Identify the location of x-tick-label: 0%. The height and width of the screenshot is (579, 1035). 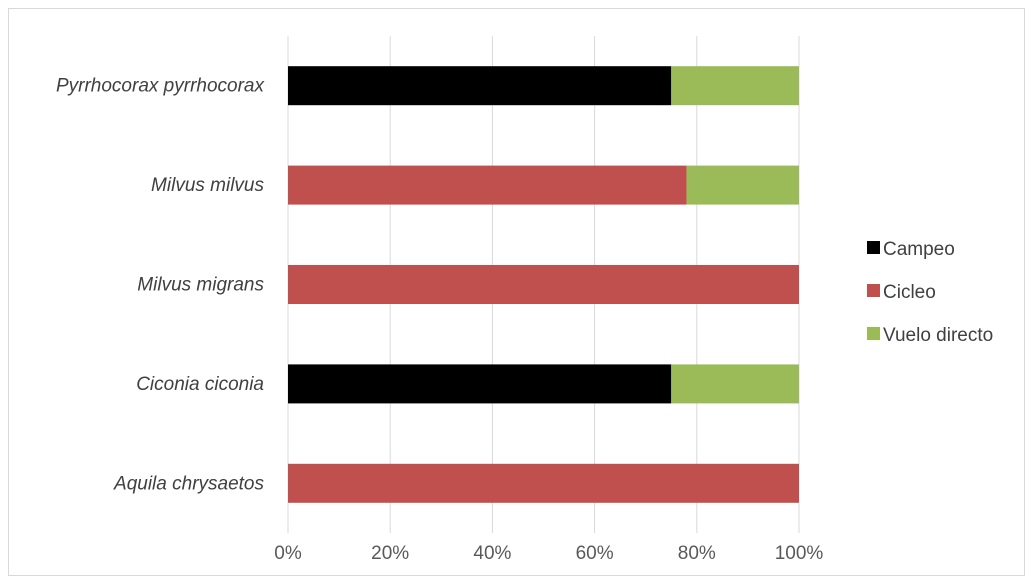
(288, 553).